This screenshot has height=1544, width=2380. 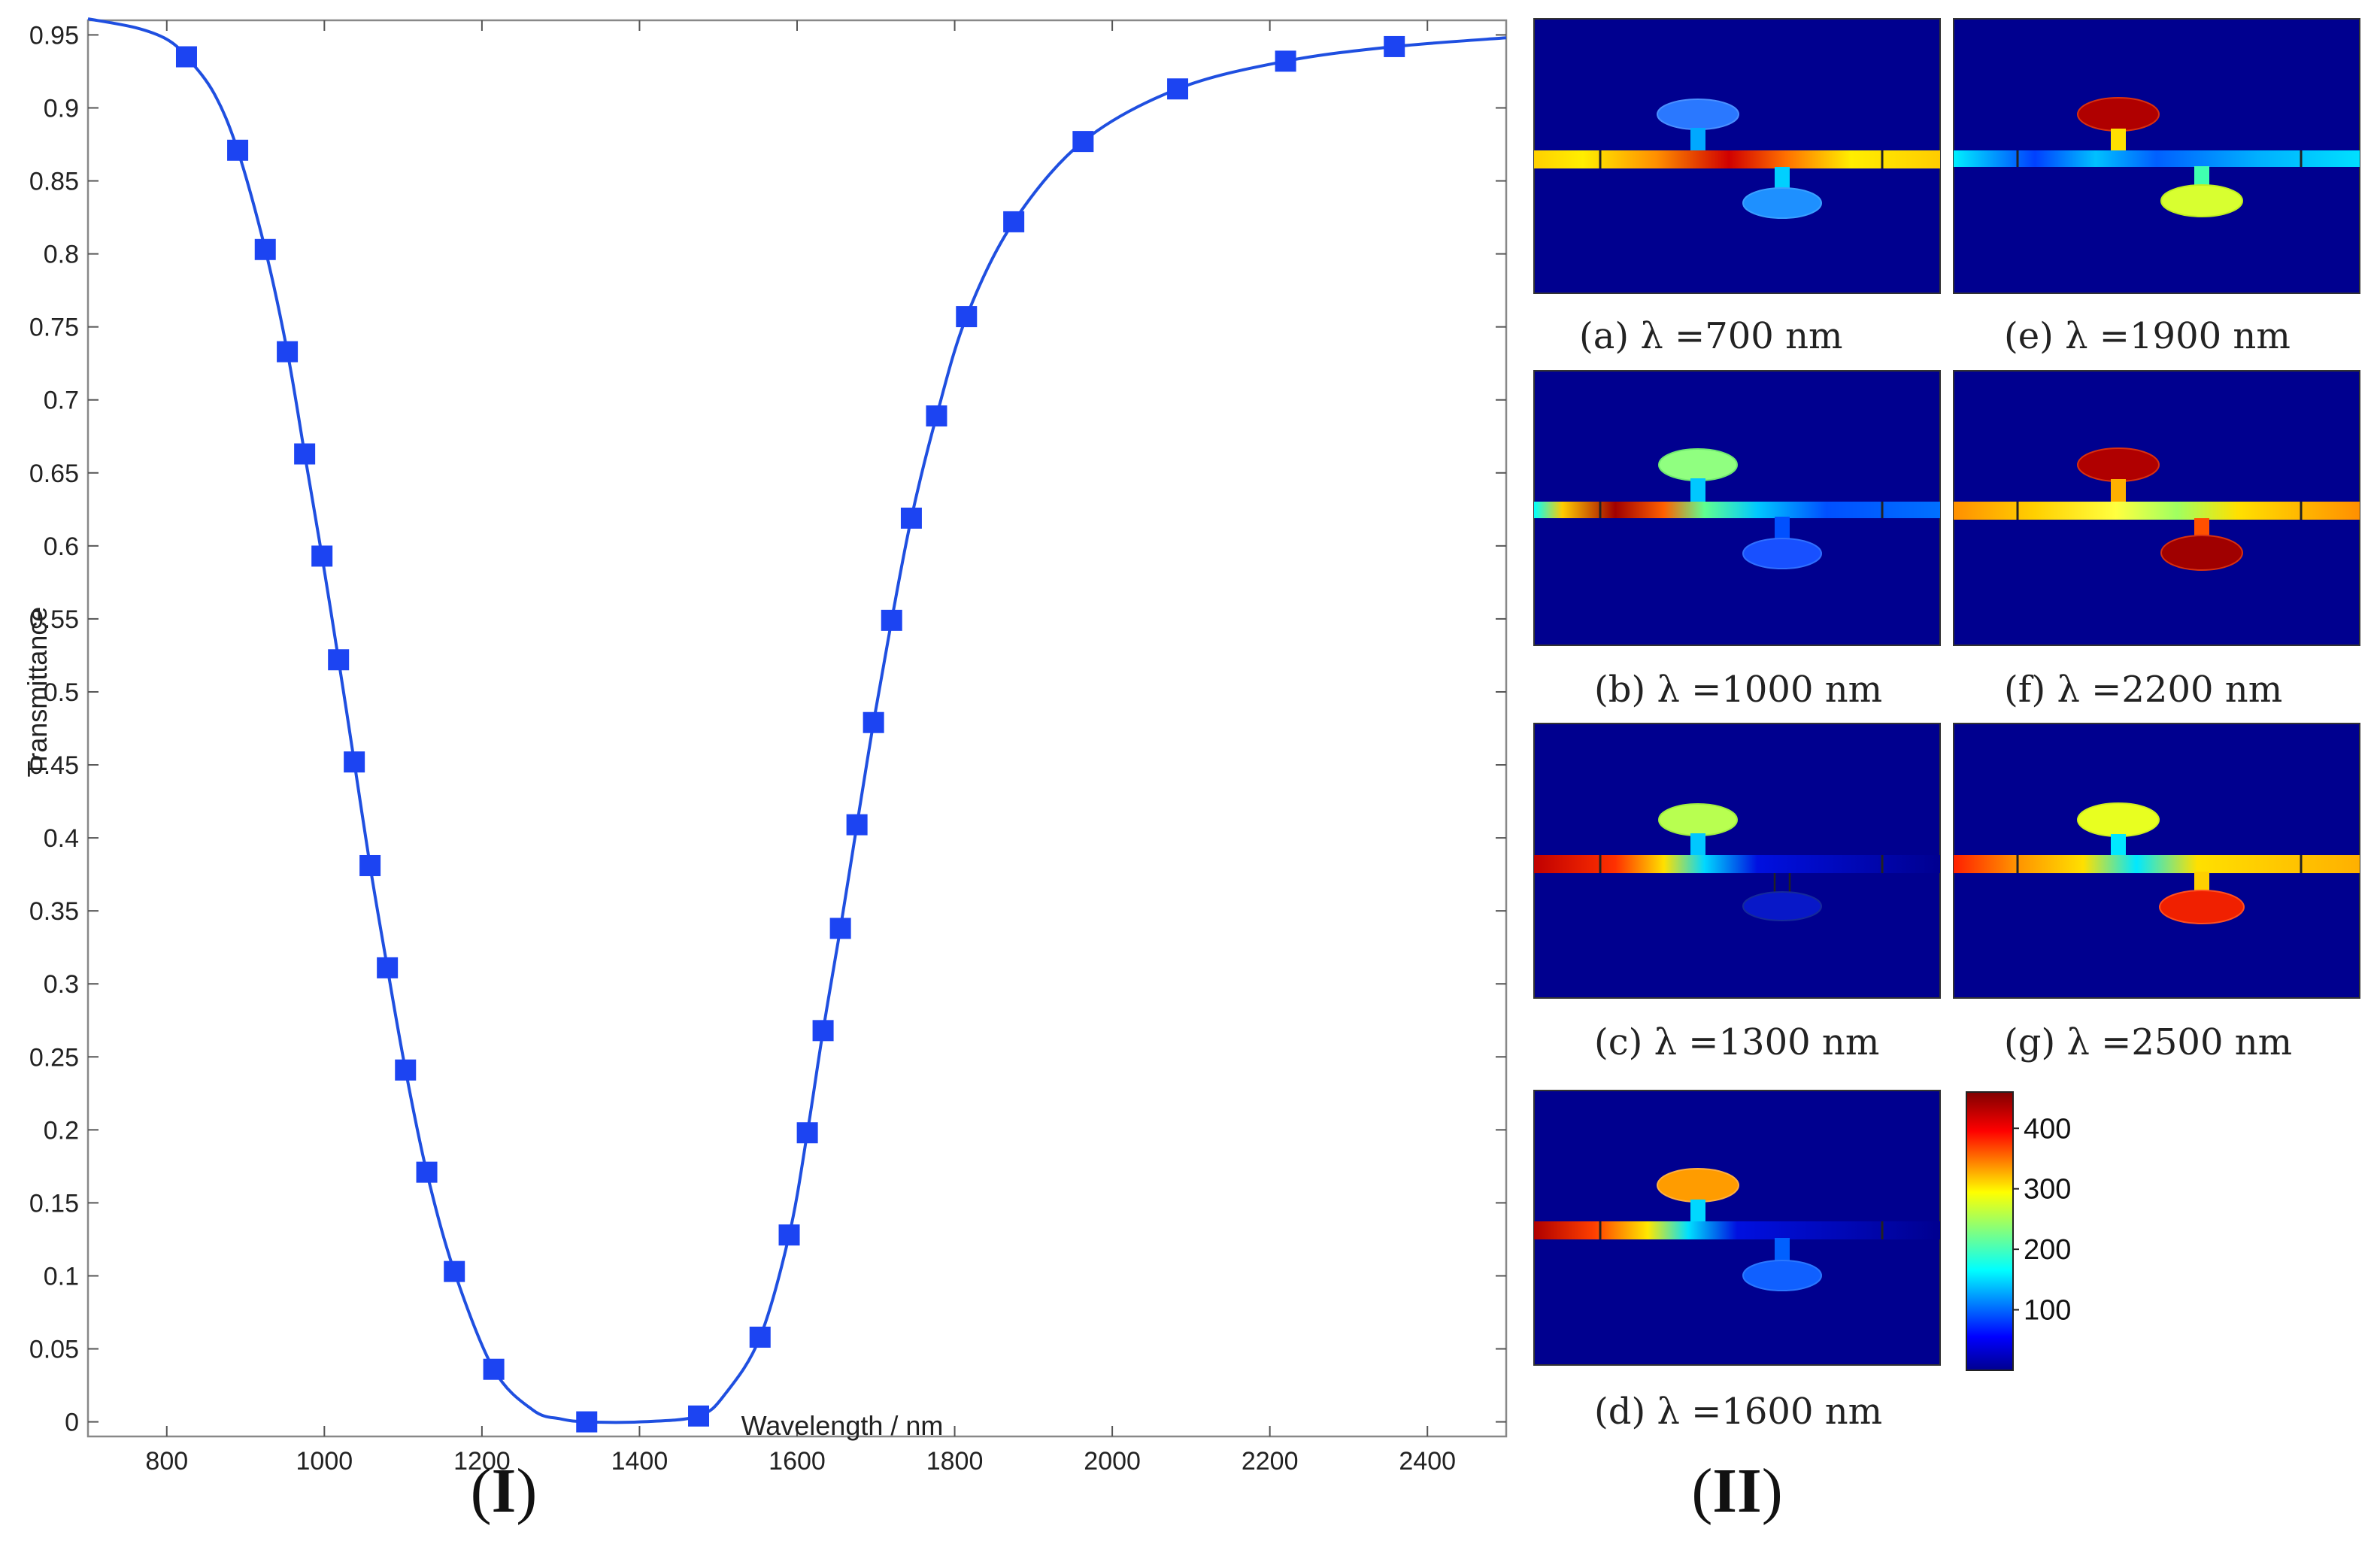 I want to click on colorbar-tick-label: 100, so click(x=2047, y=1311).